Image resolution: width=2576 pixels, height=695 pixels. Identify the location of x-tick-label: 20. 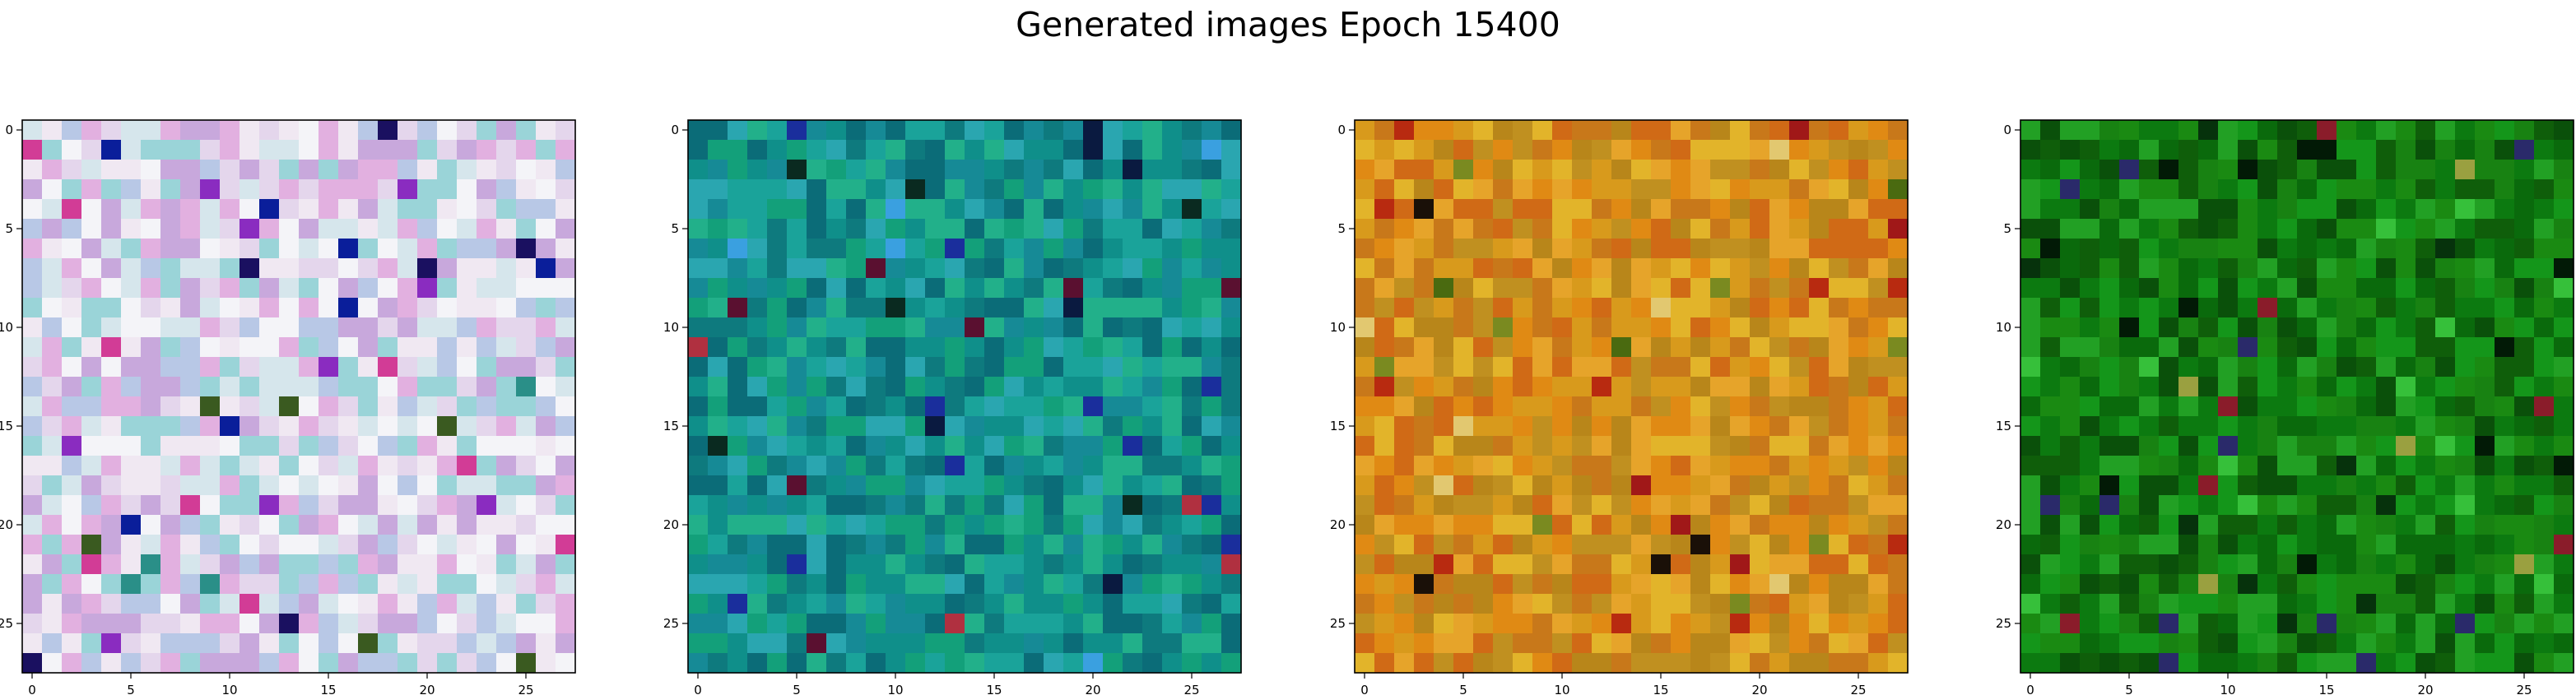
(1759, 689).